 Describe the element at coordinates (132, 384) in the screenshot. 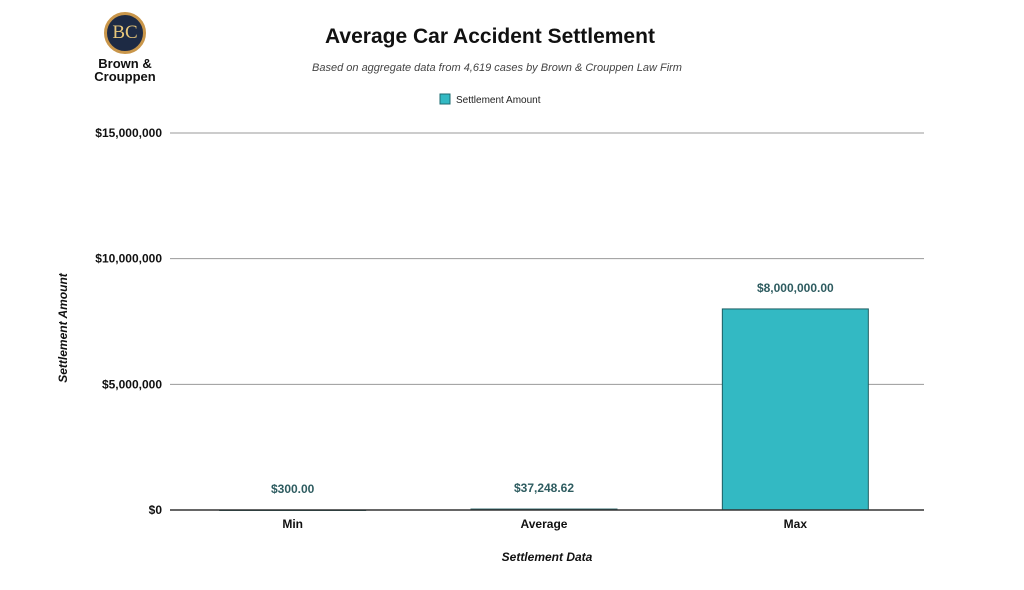

I see `y-tick-label: $5,000,000` at that location.